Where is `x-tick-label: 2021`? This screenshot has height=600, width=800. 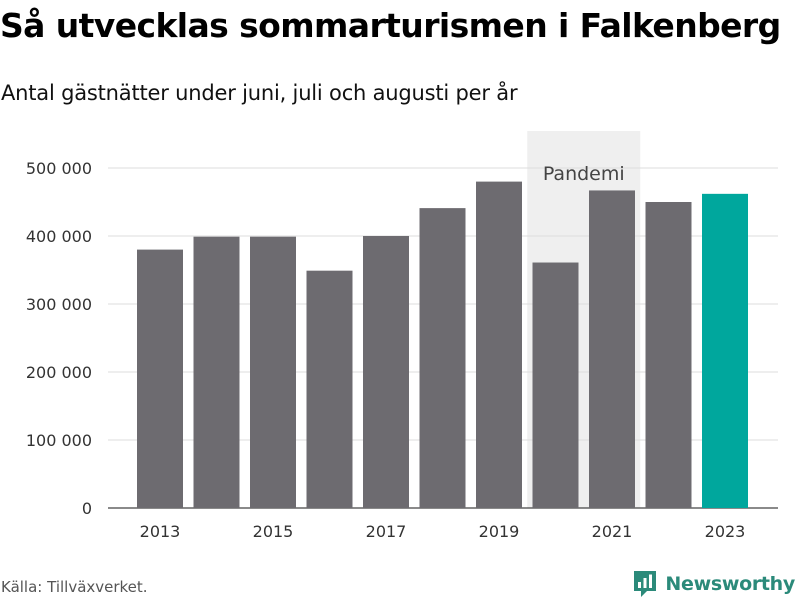
x-tick-label: 2021 is located at coordinates (612, 531).